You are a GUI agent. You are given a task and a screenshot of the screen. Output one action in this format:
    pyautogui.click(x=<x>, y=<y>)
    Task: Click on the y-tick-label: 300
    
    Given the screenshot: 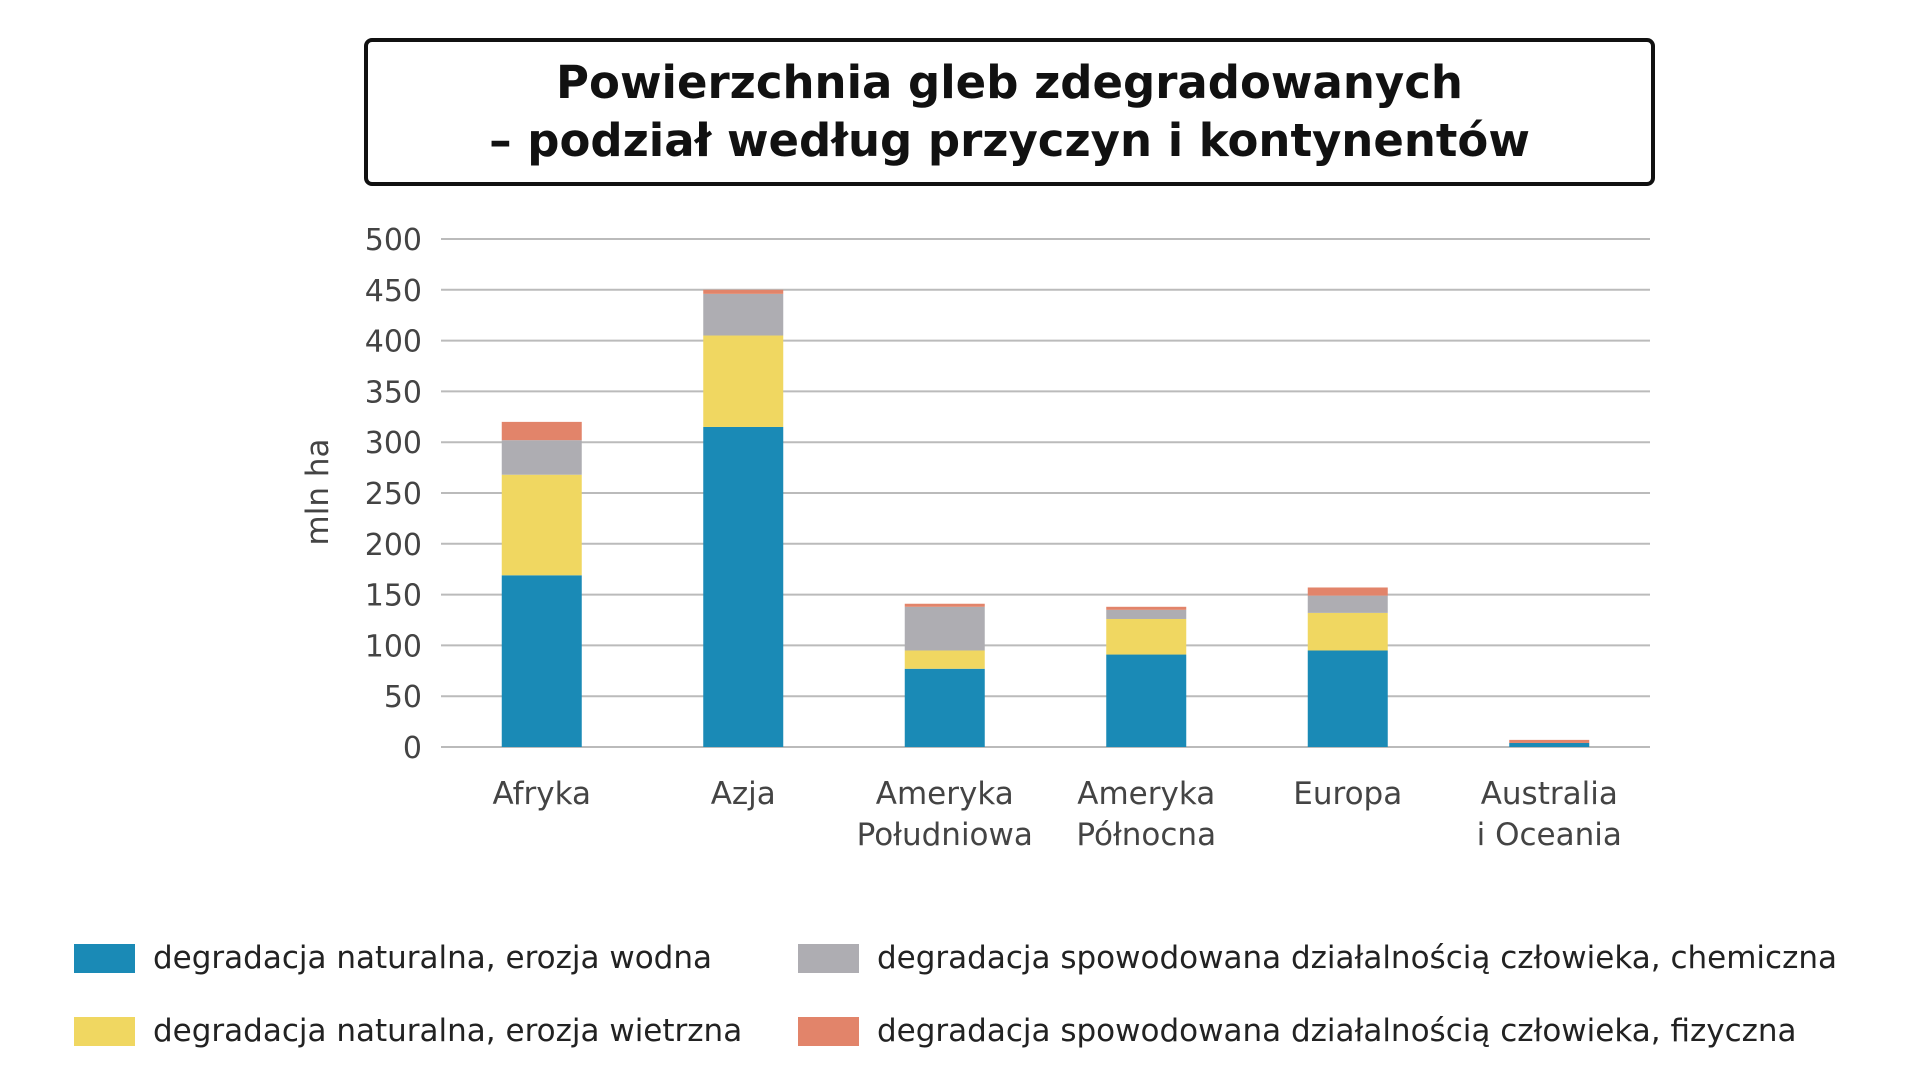 What is the action you would take?
    pyautogui.click(x=393, y=443)
    